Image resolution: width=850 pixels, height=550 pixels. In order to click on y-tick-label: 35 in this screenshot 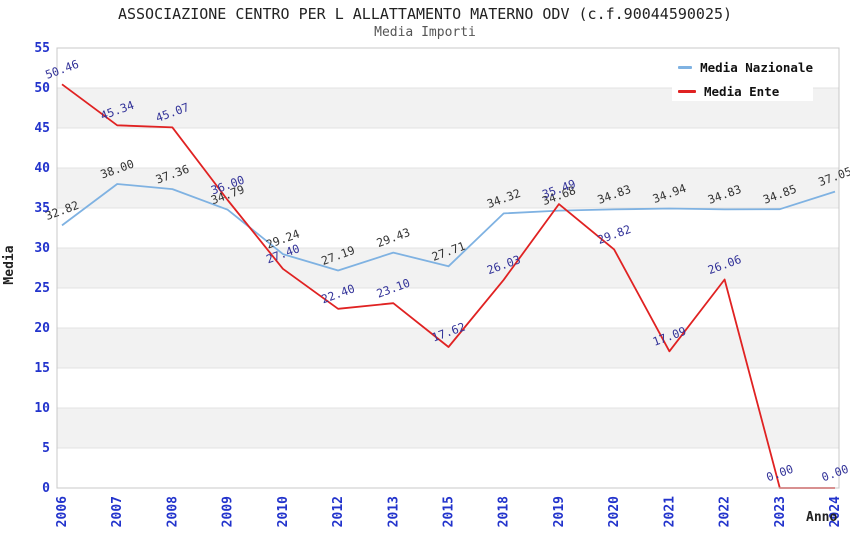, I will do `click(42, 208)`.